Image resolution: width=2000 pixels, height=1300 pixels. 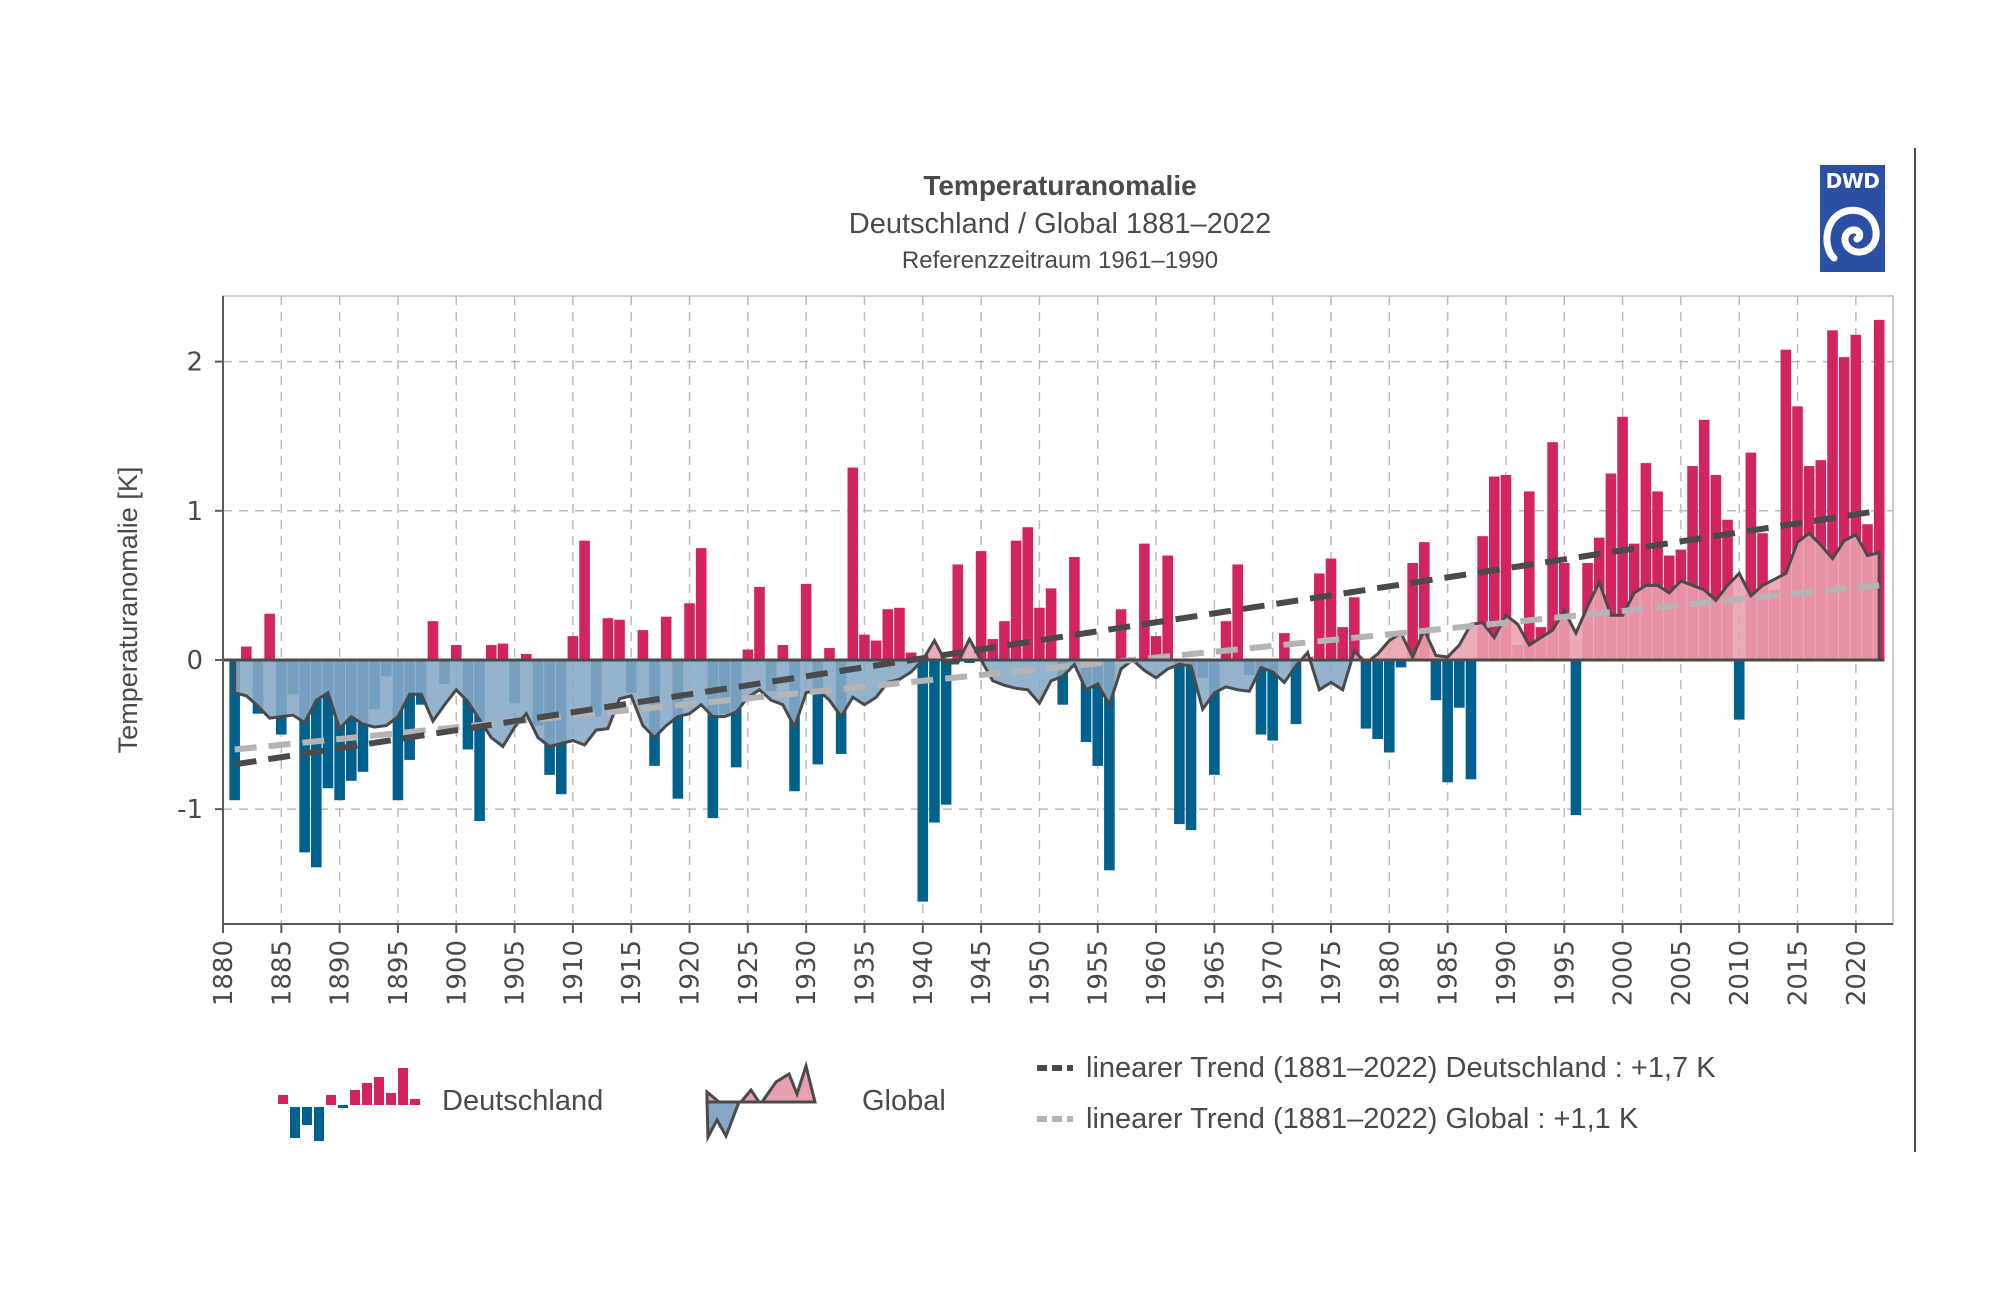 I want to click on bar-1901, so click(x=468, y=704).